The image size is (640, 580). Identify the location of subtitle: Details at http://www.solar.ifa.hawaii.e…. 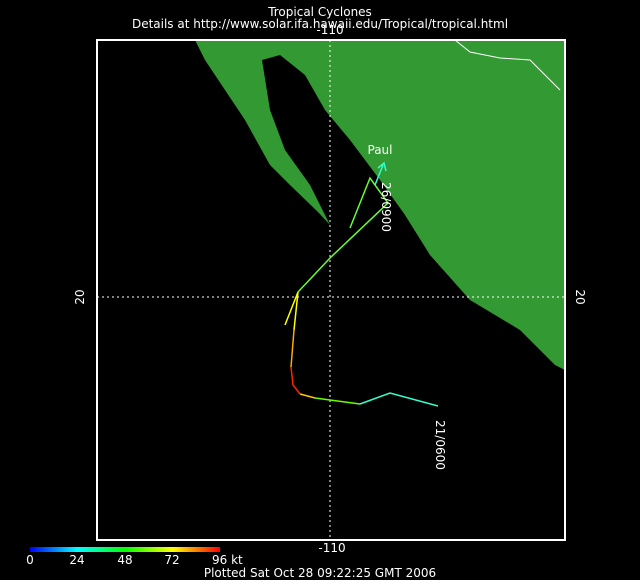
(320, 24).